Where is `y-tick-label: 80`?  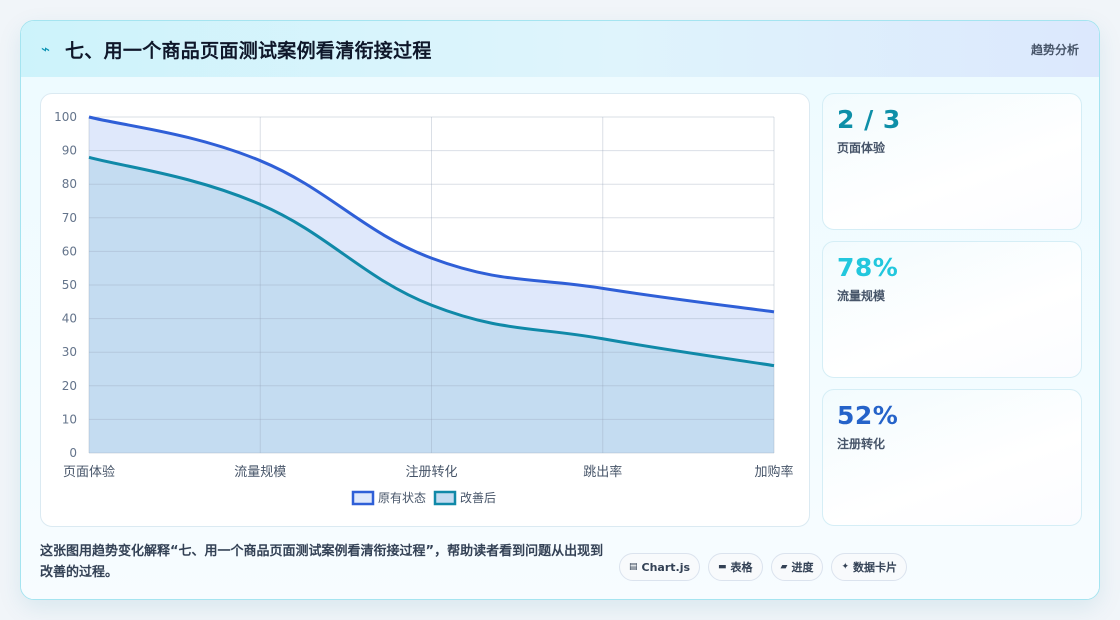
y-tick-label: 80 is located at coordinates (69, 184).